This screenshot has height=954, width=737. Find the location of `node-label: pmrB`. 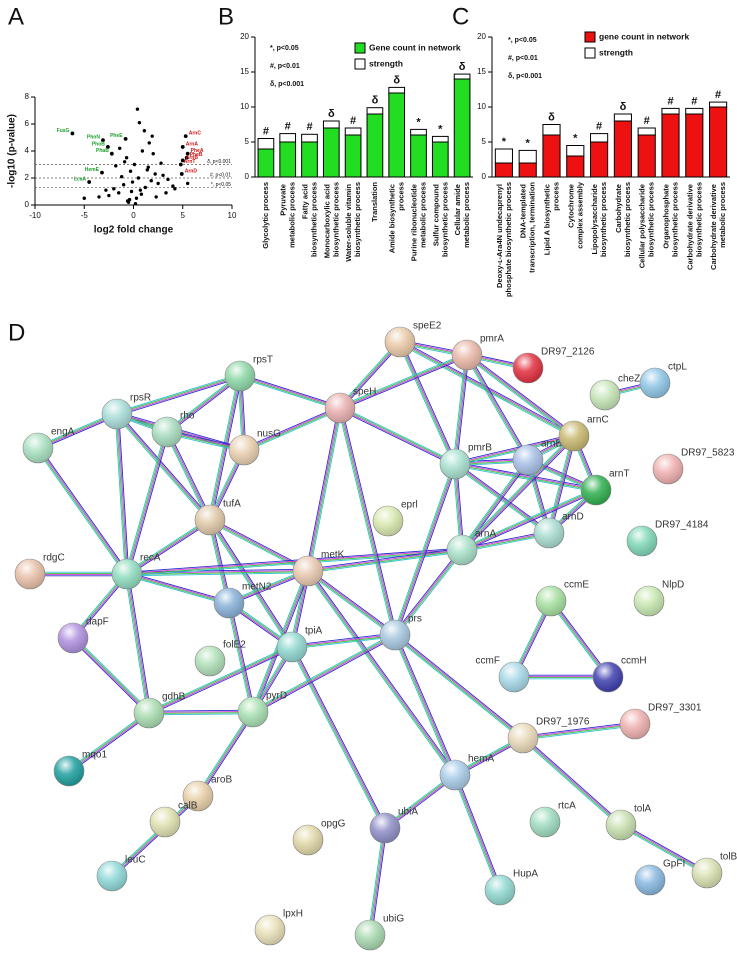

node-label: pmrB is located at coordinates (480, 448).